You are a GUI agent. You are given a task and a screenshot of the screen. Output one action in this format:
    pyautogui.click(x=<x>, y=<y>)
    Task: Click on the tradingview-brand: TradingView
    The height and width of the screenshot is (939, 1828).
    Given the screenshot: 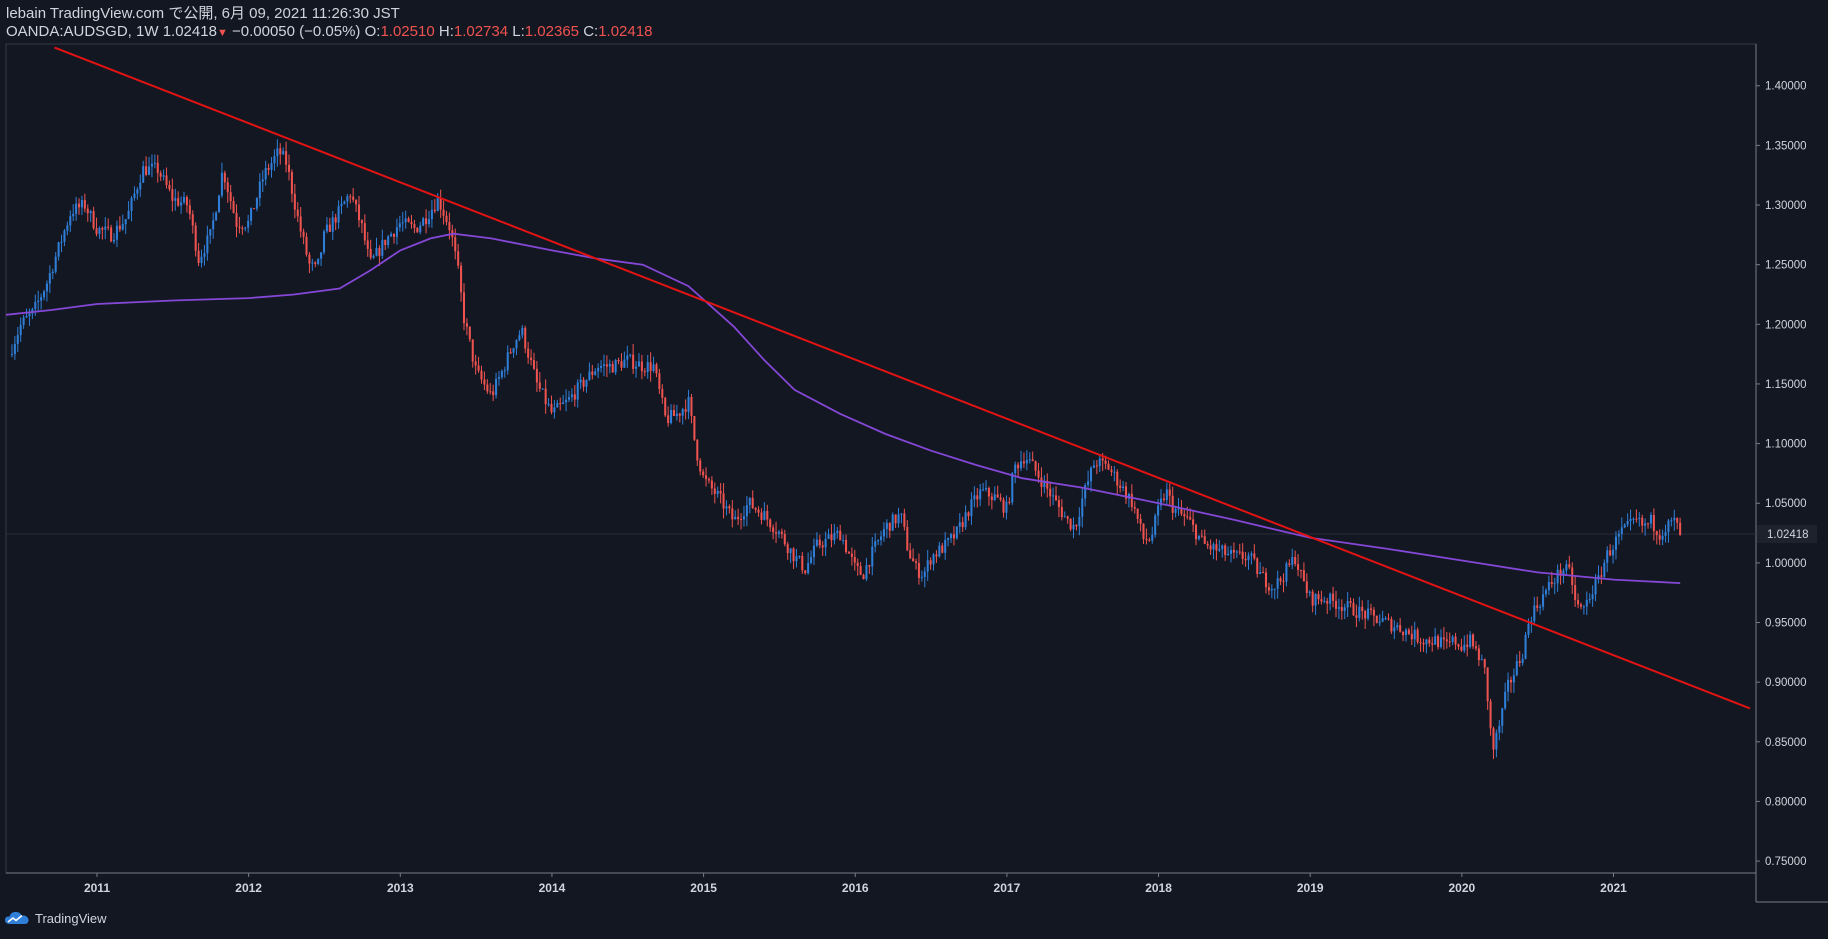 What is the action you would take?
    pyautogui.click(x=55, y=918)
    